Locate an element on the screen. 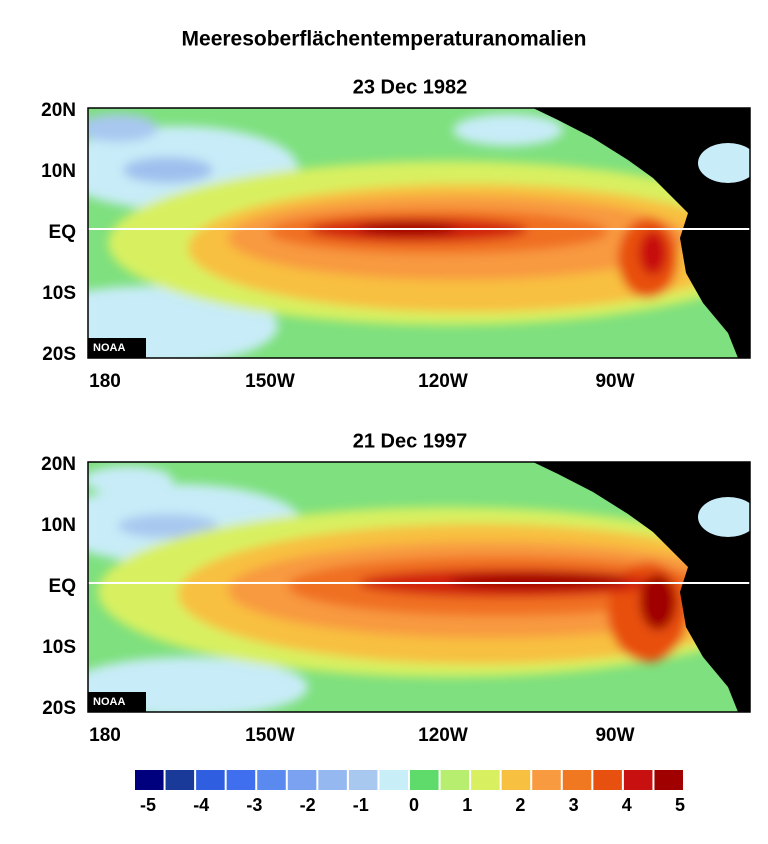 This screenshot has height=844, width=768. colorbar-tick-label: 2 is located at coordinates (520, 805).